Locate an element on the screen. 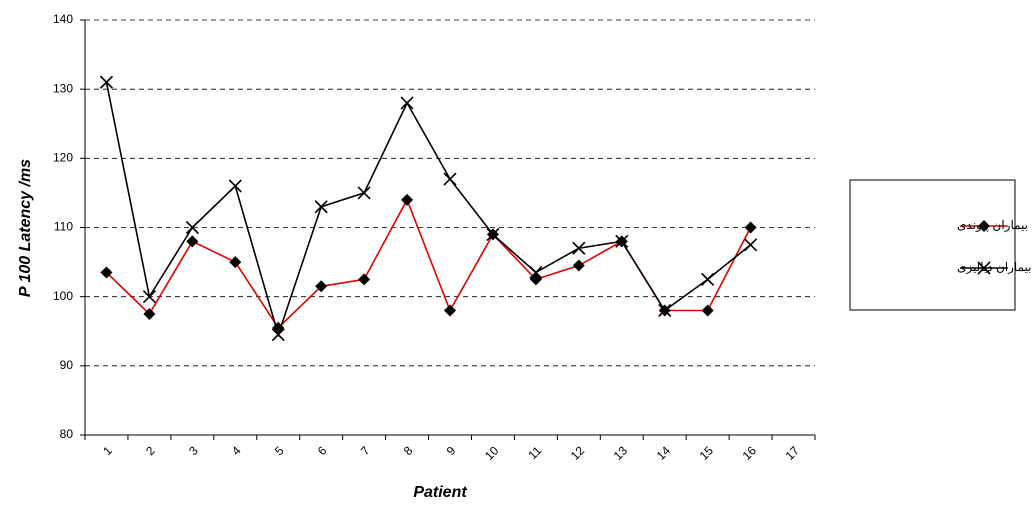  x-tick-label: 5 is located at coordinates (279, 450).